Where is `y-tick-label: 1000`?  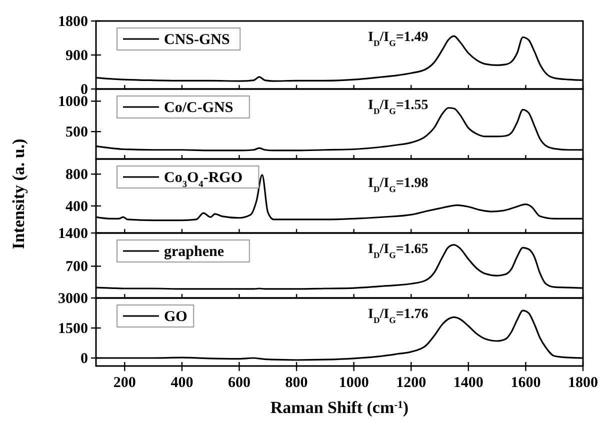 y-tick-label: 1000 is located at coordinates (73, 102).